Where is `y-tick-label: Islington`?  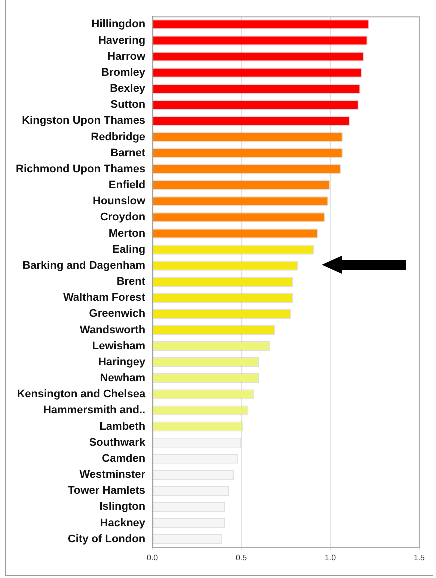 y-tick-label: Islington is located at coordinates (123, 507).